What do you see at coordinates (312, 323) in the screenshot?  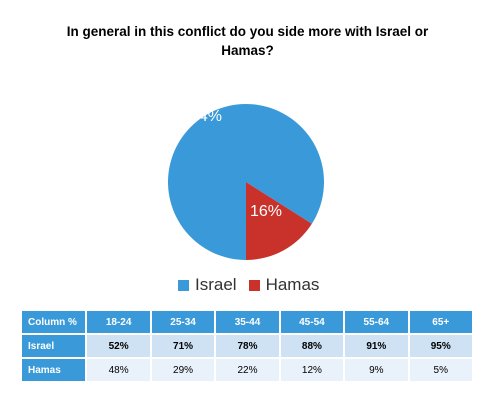 I see `column-header: 45-54` at bounding box center [312, 323].